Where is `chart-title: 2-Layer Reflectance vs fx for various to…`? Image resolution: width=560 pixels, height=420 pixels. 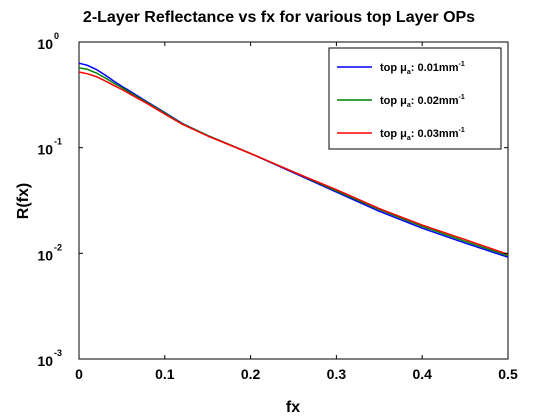 chart-title: 2-Layer Reflectance vs fx for various to… is located at coordinates (279, 17).